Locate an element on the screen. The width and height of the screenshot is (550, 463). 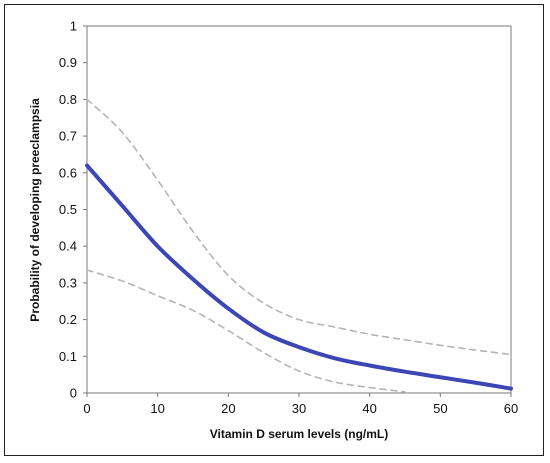
y-tick-label: 0.4 is located at coordinates (68, 246).